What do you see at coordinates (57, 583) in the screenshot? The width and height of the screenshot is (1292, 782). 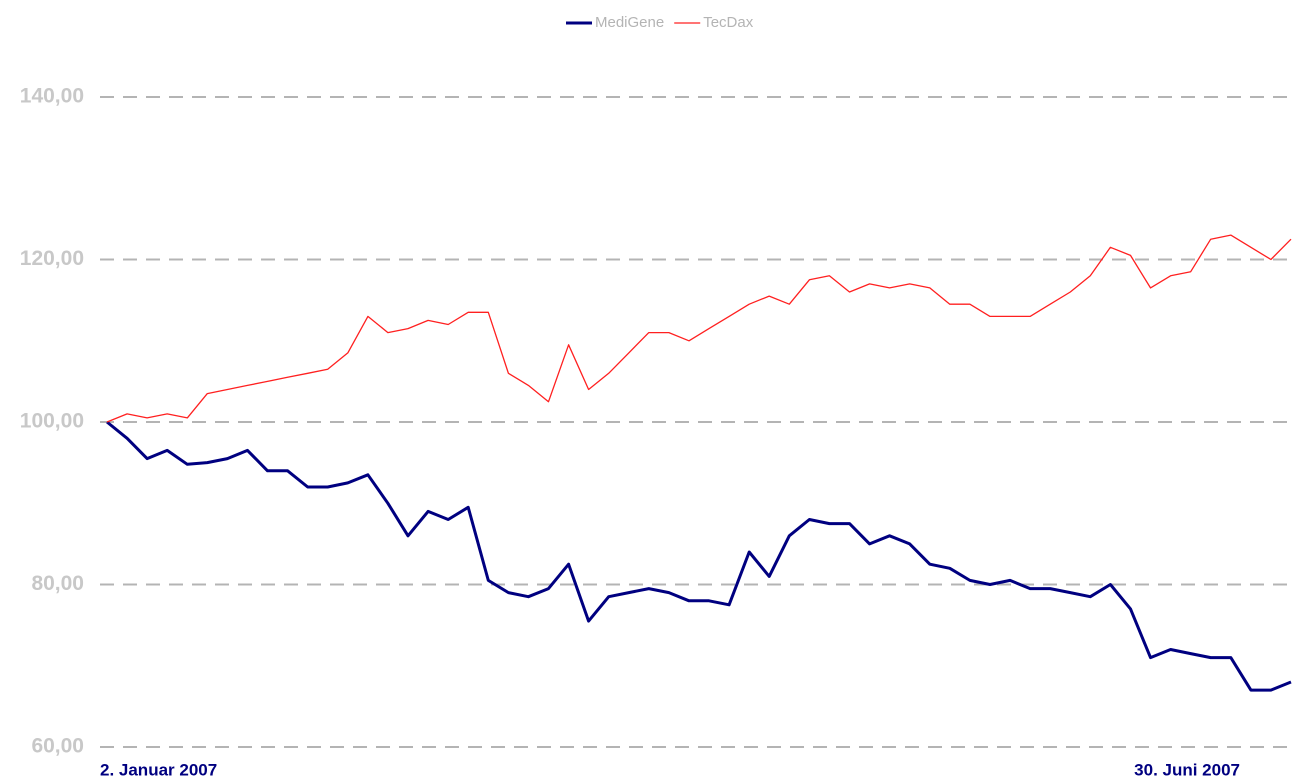 I see `y-tick-label: 80,00` at bounding box center [57, 583].